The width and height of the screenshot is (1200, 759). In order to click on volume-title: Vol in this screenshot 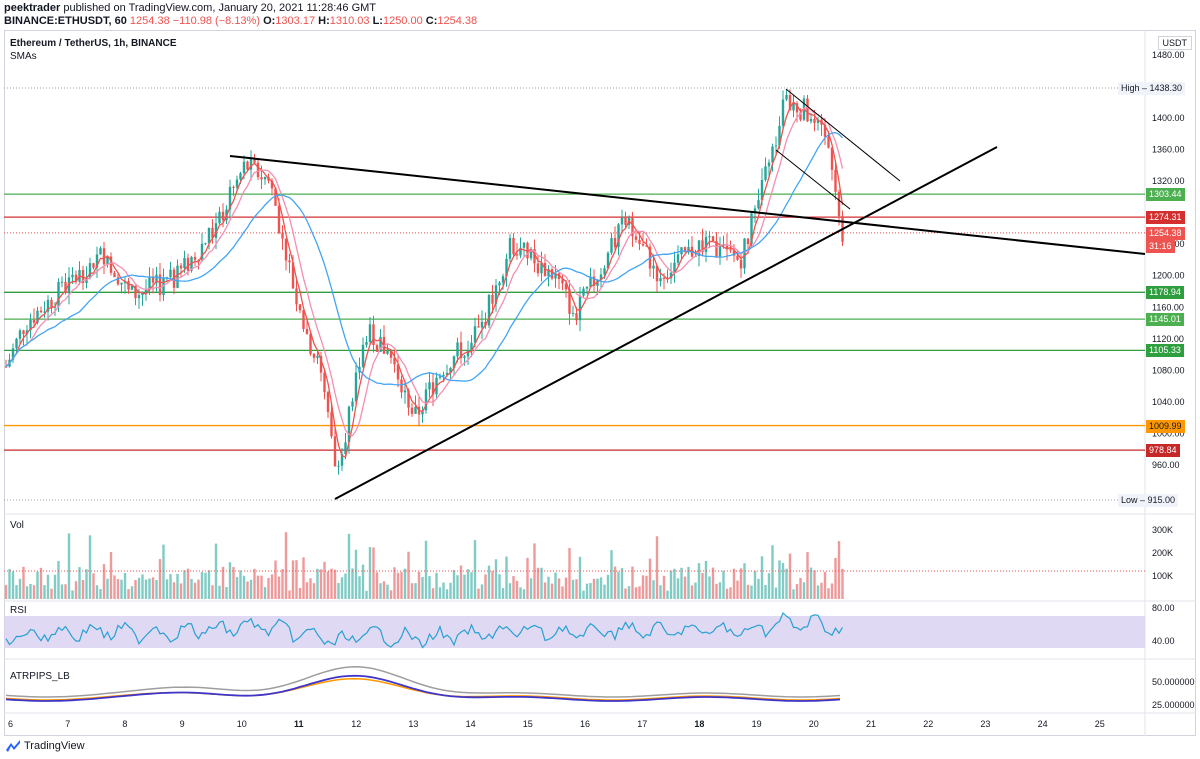, I will do `click(17, 525)`.